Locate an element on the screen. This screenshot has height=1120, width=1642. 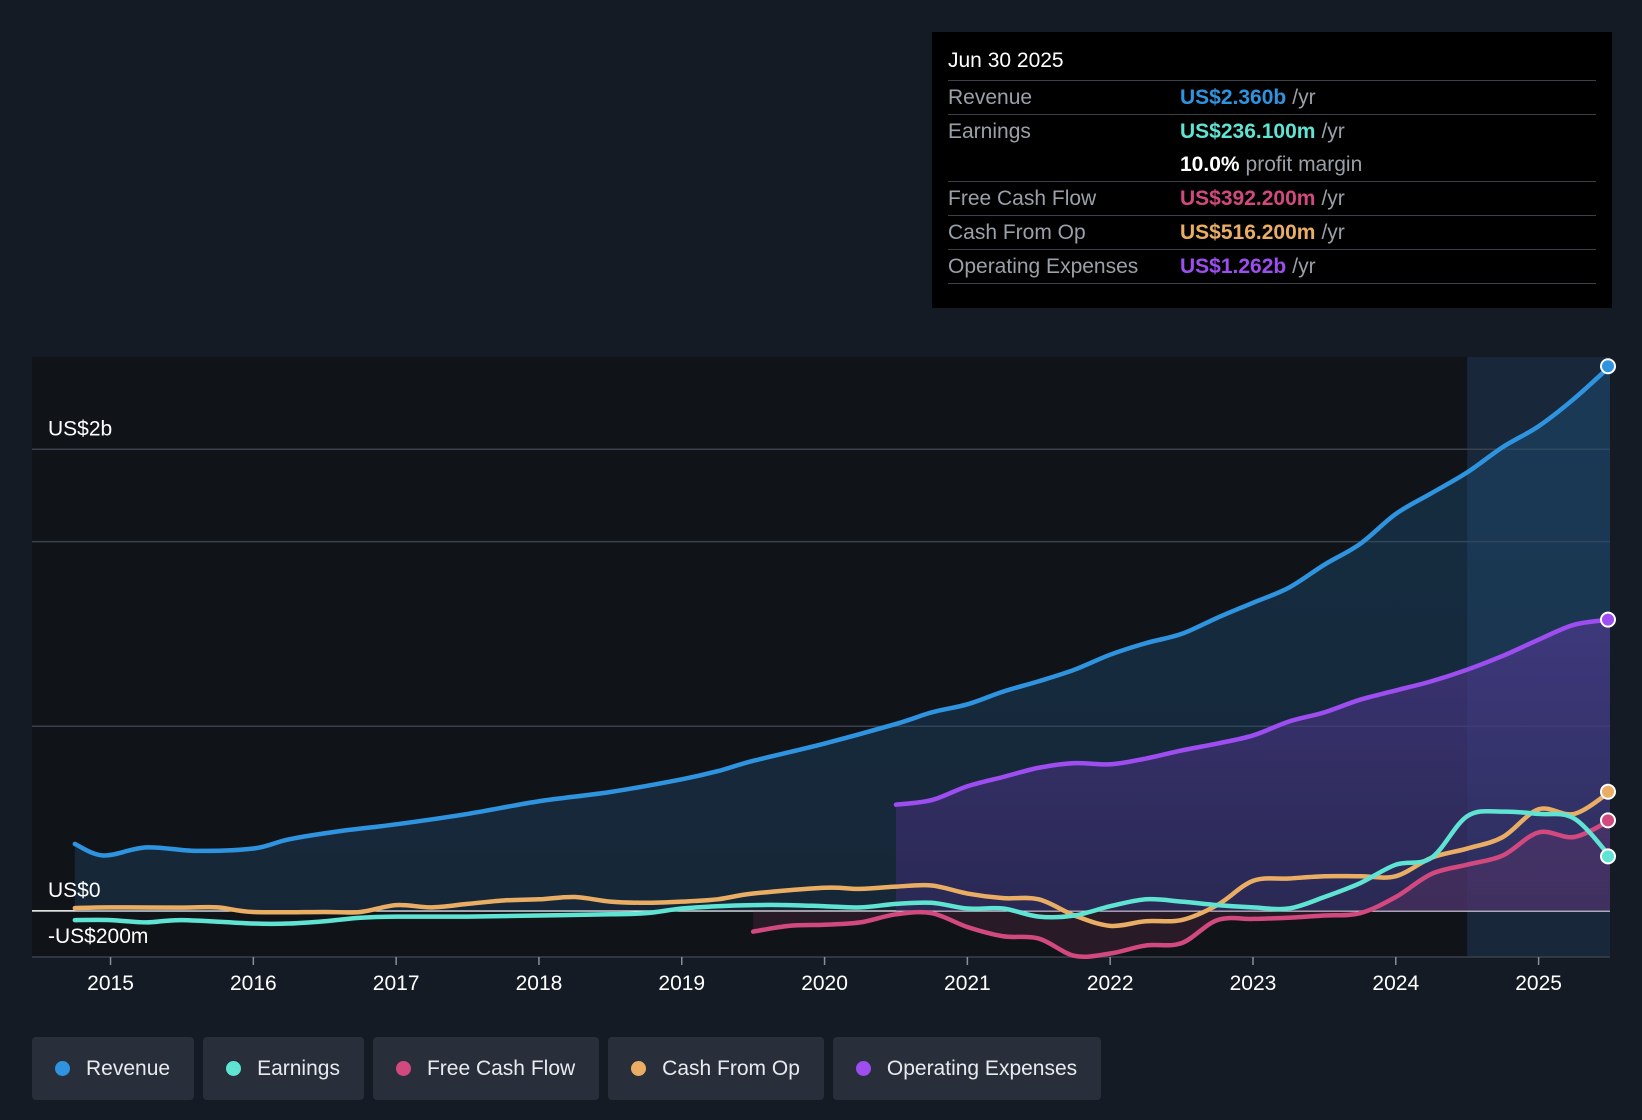
x-tick-label: 2019 is located at coordinates (681, 983).